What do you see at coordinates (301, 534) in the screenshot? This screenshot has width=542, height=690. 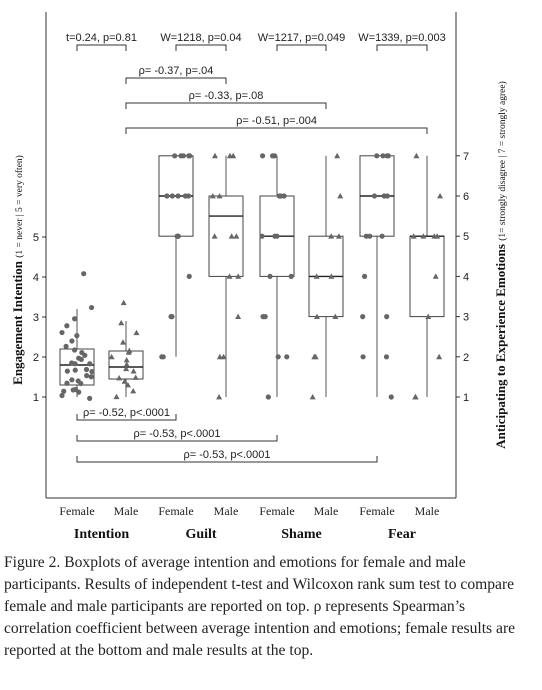 I see `x-group-label: Shame` at bounding box center [301, 534].